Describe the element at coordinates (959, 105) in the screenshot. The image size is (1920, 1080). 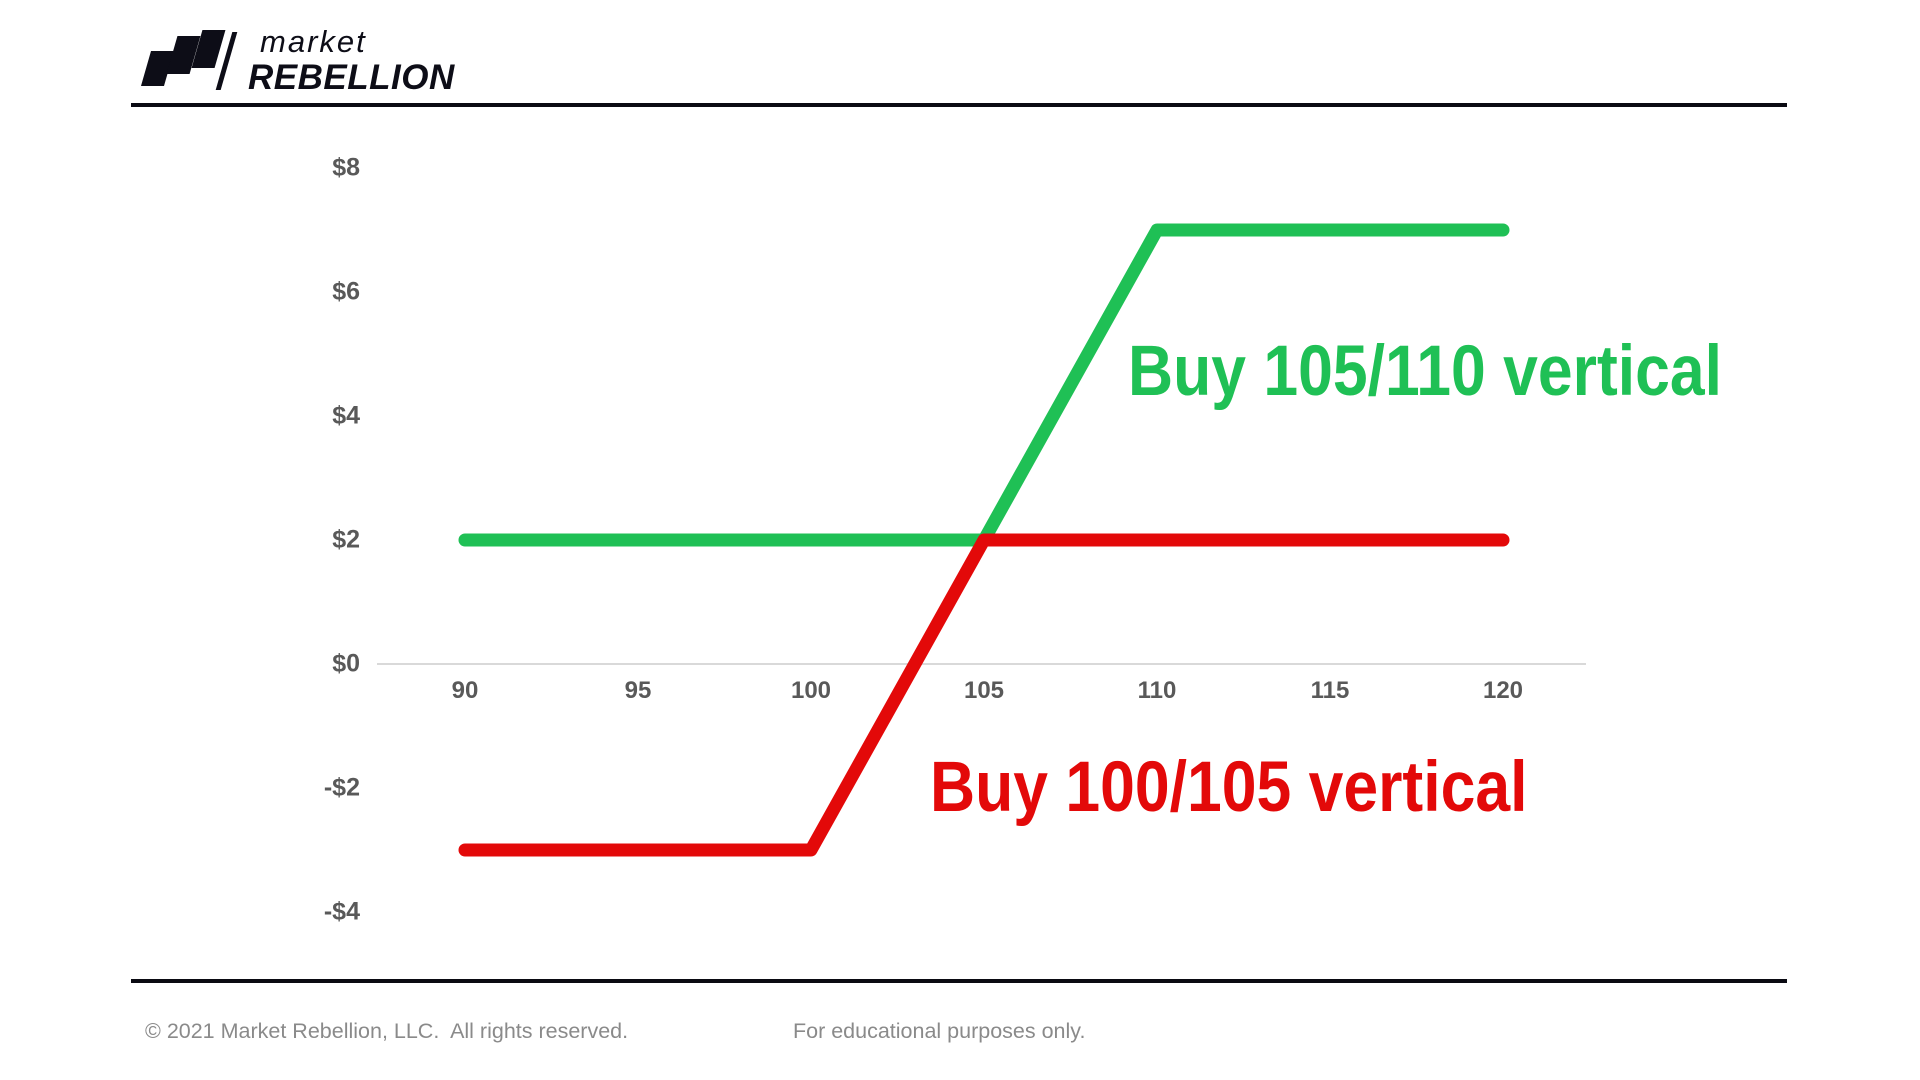
I see `top-divider` at that location.